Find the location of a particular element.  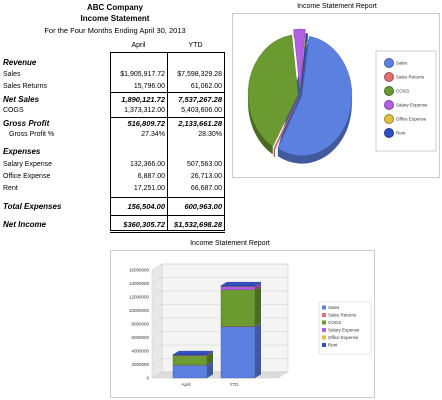

rent-april: 17,251.00 is located at coordinates (149, 188).